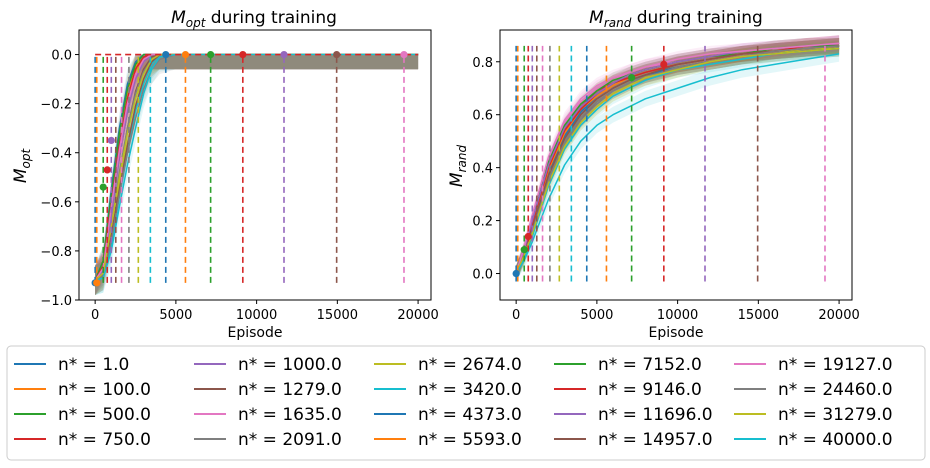 The height and width of the screenshot is (468, 930). I want to click on legend-label: n* = 1000.0, so click(290, 365).